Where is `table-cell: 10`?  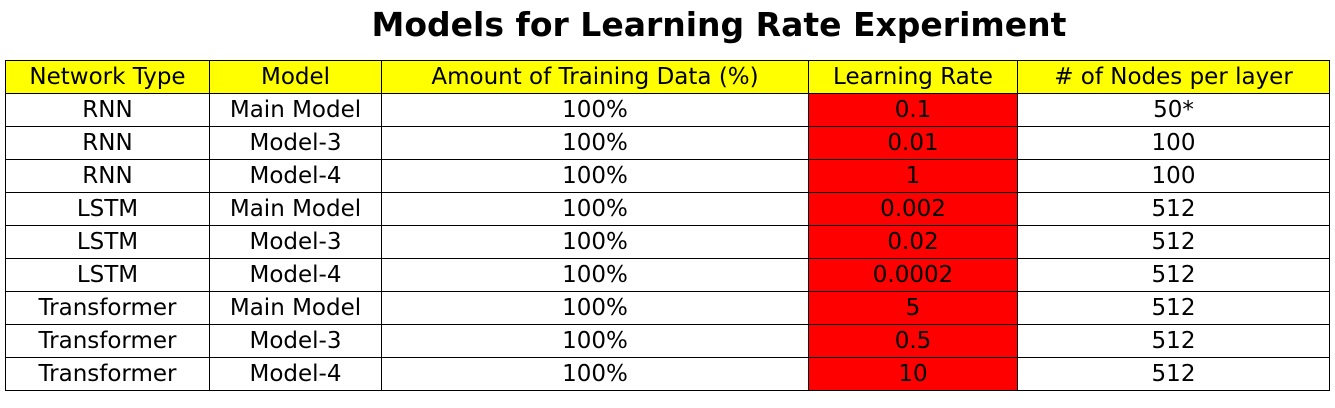
table-cell: 10 is located at coordinates (913, 374).